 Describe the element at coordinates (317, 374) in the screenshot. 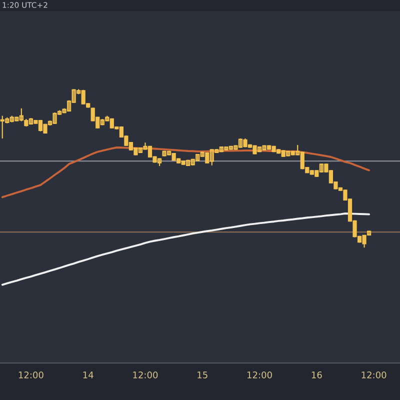

I see `x-tick-label: 16` at that location.